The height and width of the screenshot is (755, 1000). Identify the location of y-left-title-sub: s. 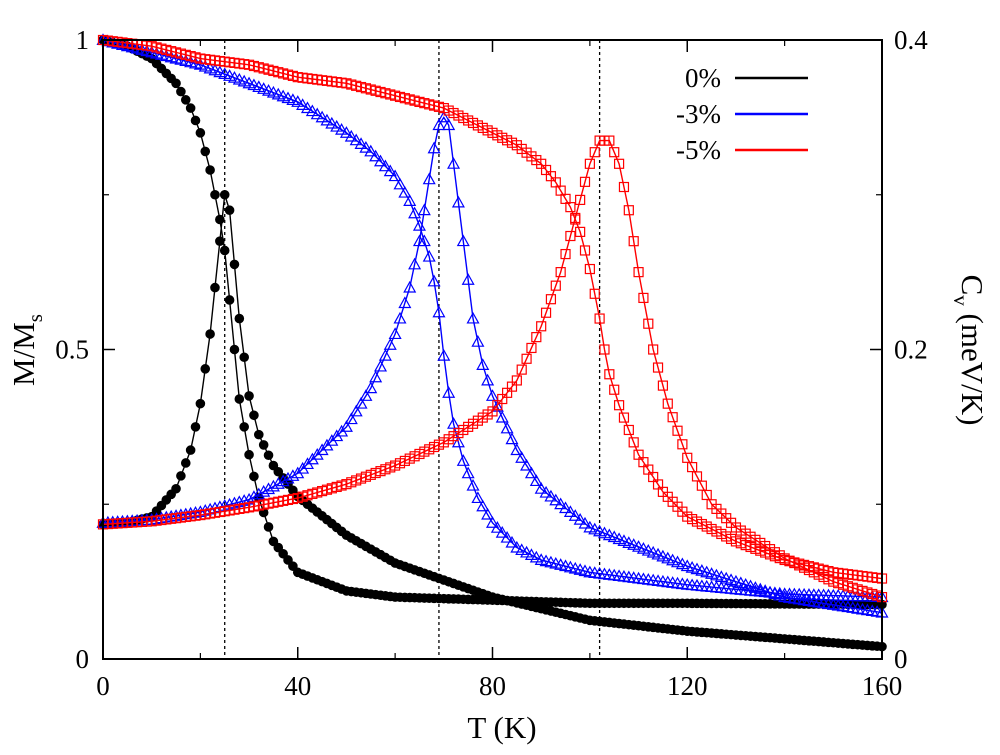
(35, 318).